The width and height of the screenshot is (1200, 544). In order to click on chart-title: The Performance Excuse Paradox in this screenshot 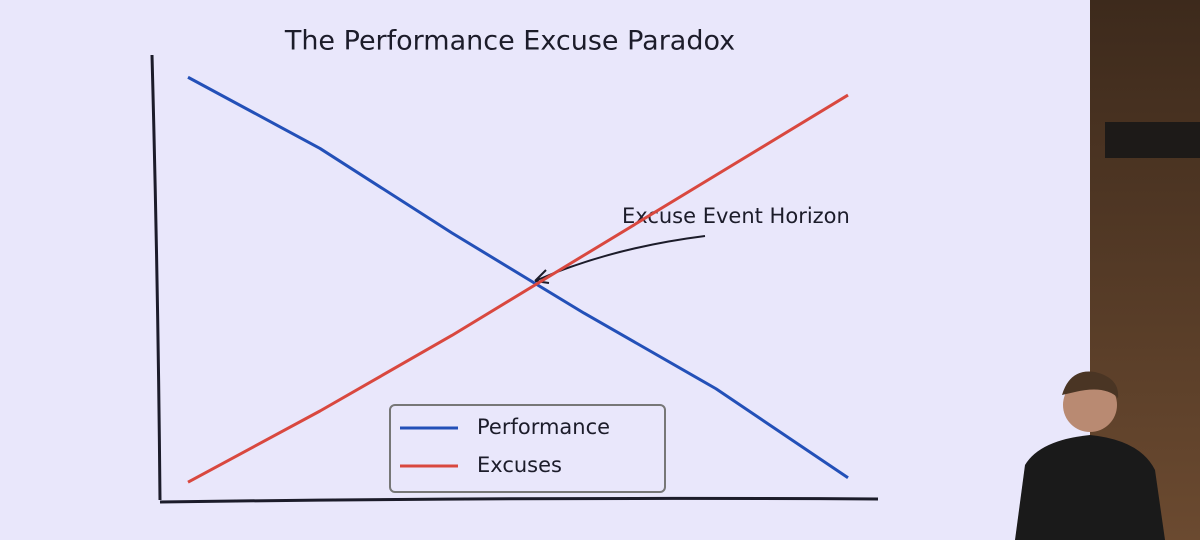, I will do `click(509, 41)`.